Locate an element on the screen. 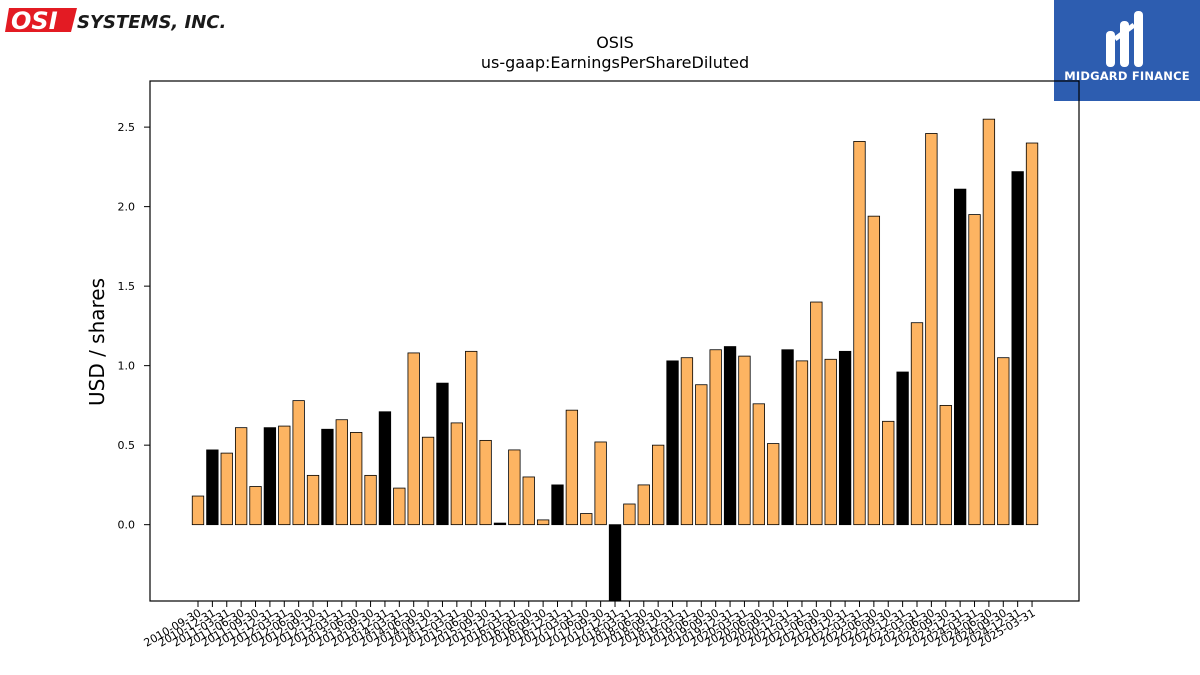 The image size is (1200, 675). chart-subtitle: us-gaap:EarningsPerShareDiluted is located at coordinates (615, 62).